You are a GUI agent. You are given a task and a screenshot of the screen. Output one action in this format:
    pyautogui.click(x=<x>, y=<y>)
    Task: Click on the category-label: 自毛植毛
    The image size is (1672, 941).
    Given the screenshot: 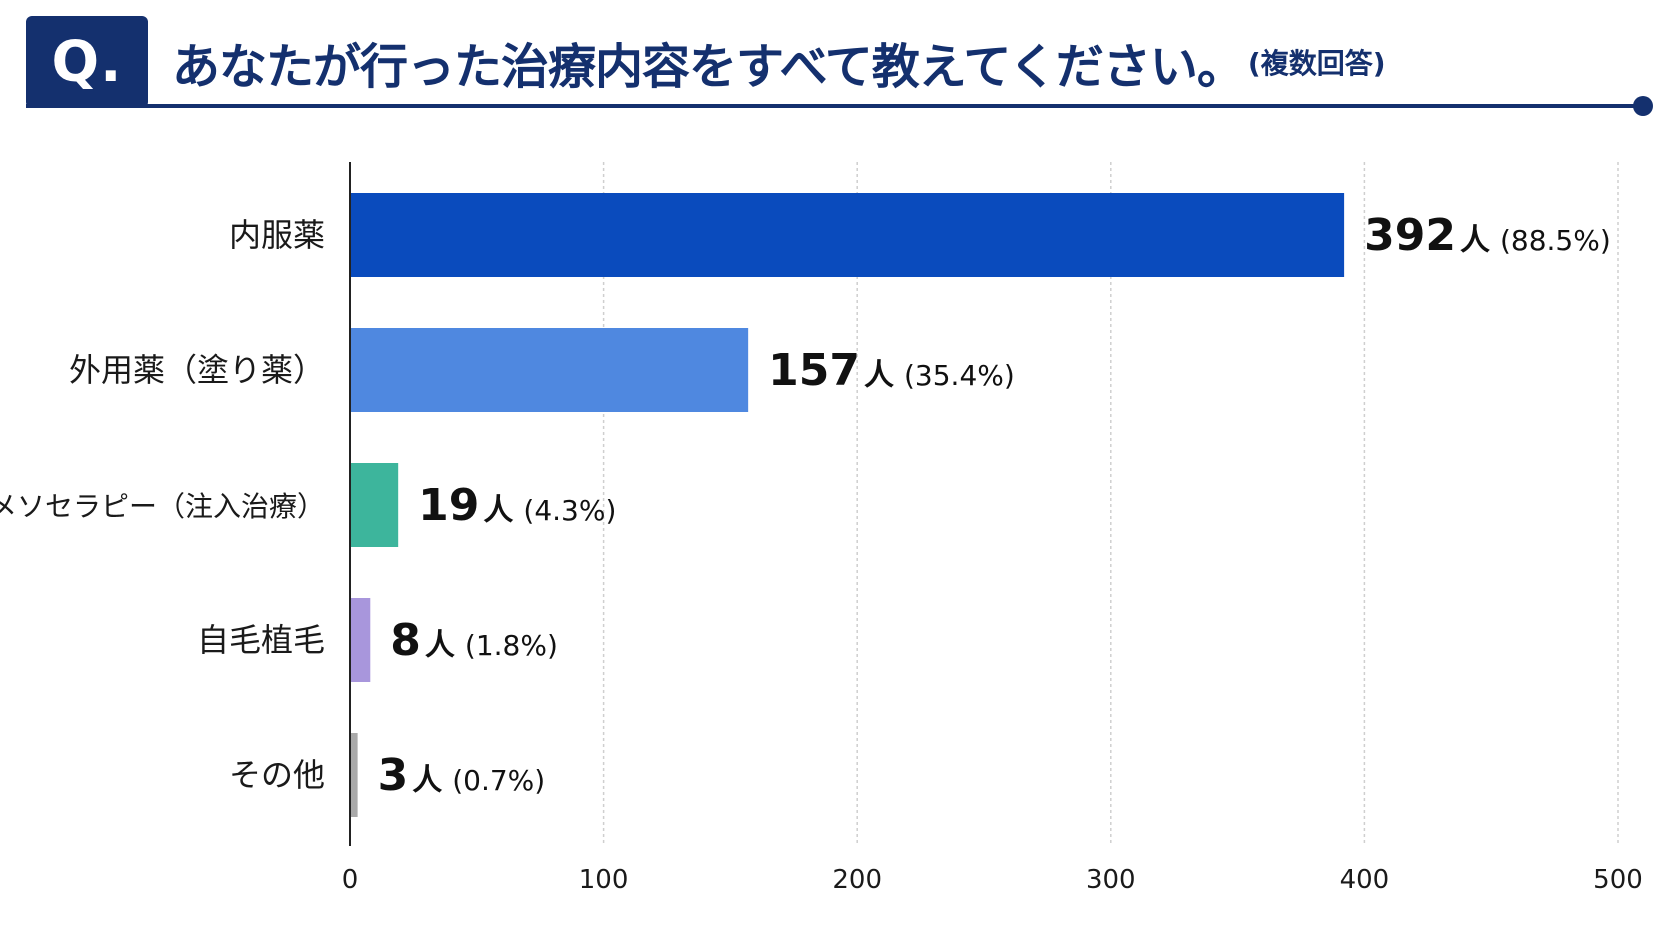 What is the action you would take?
    pyautogui.click(x=261, y=640)
    